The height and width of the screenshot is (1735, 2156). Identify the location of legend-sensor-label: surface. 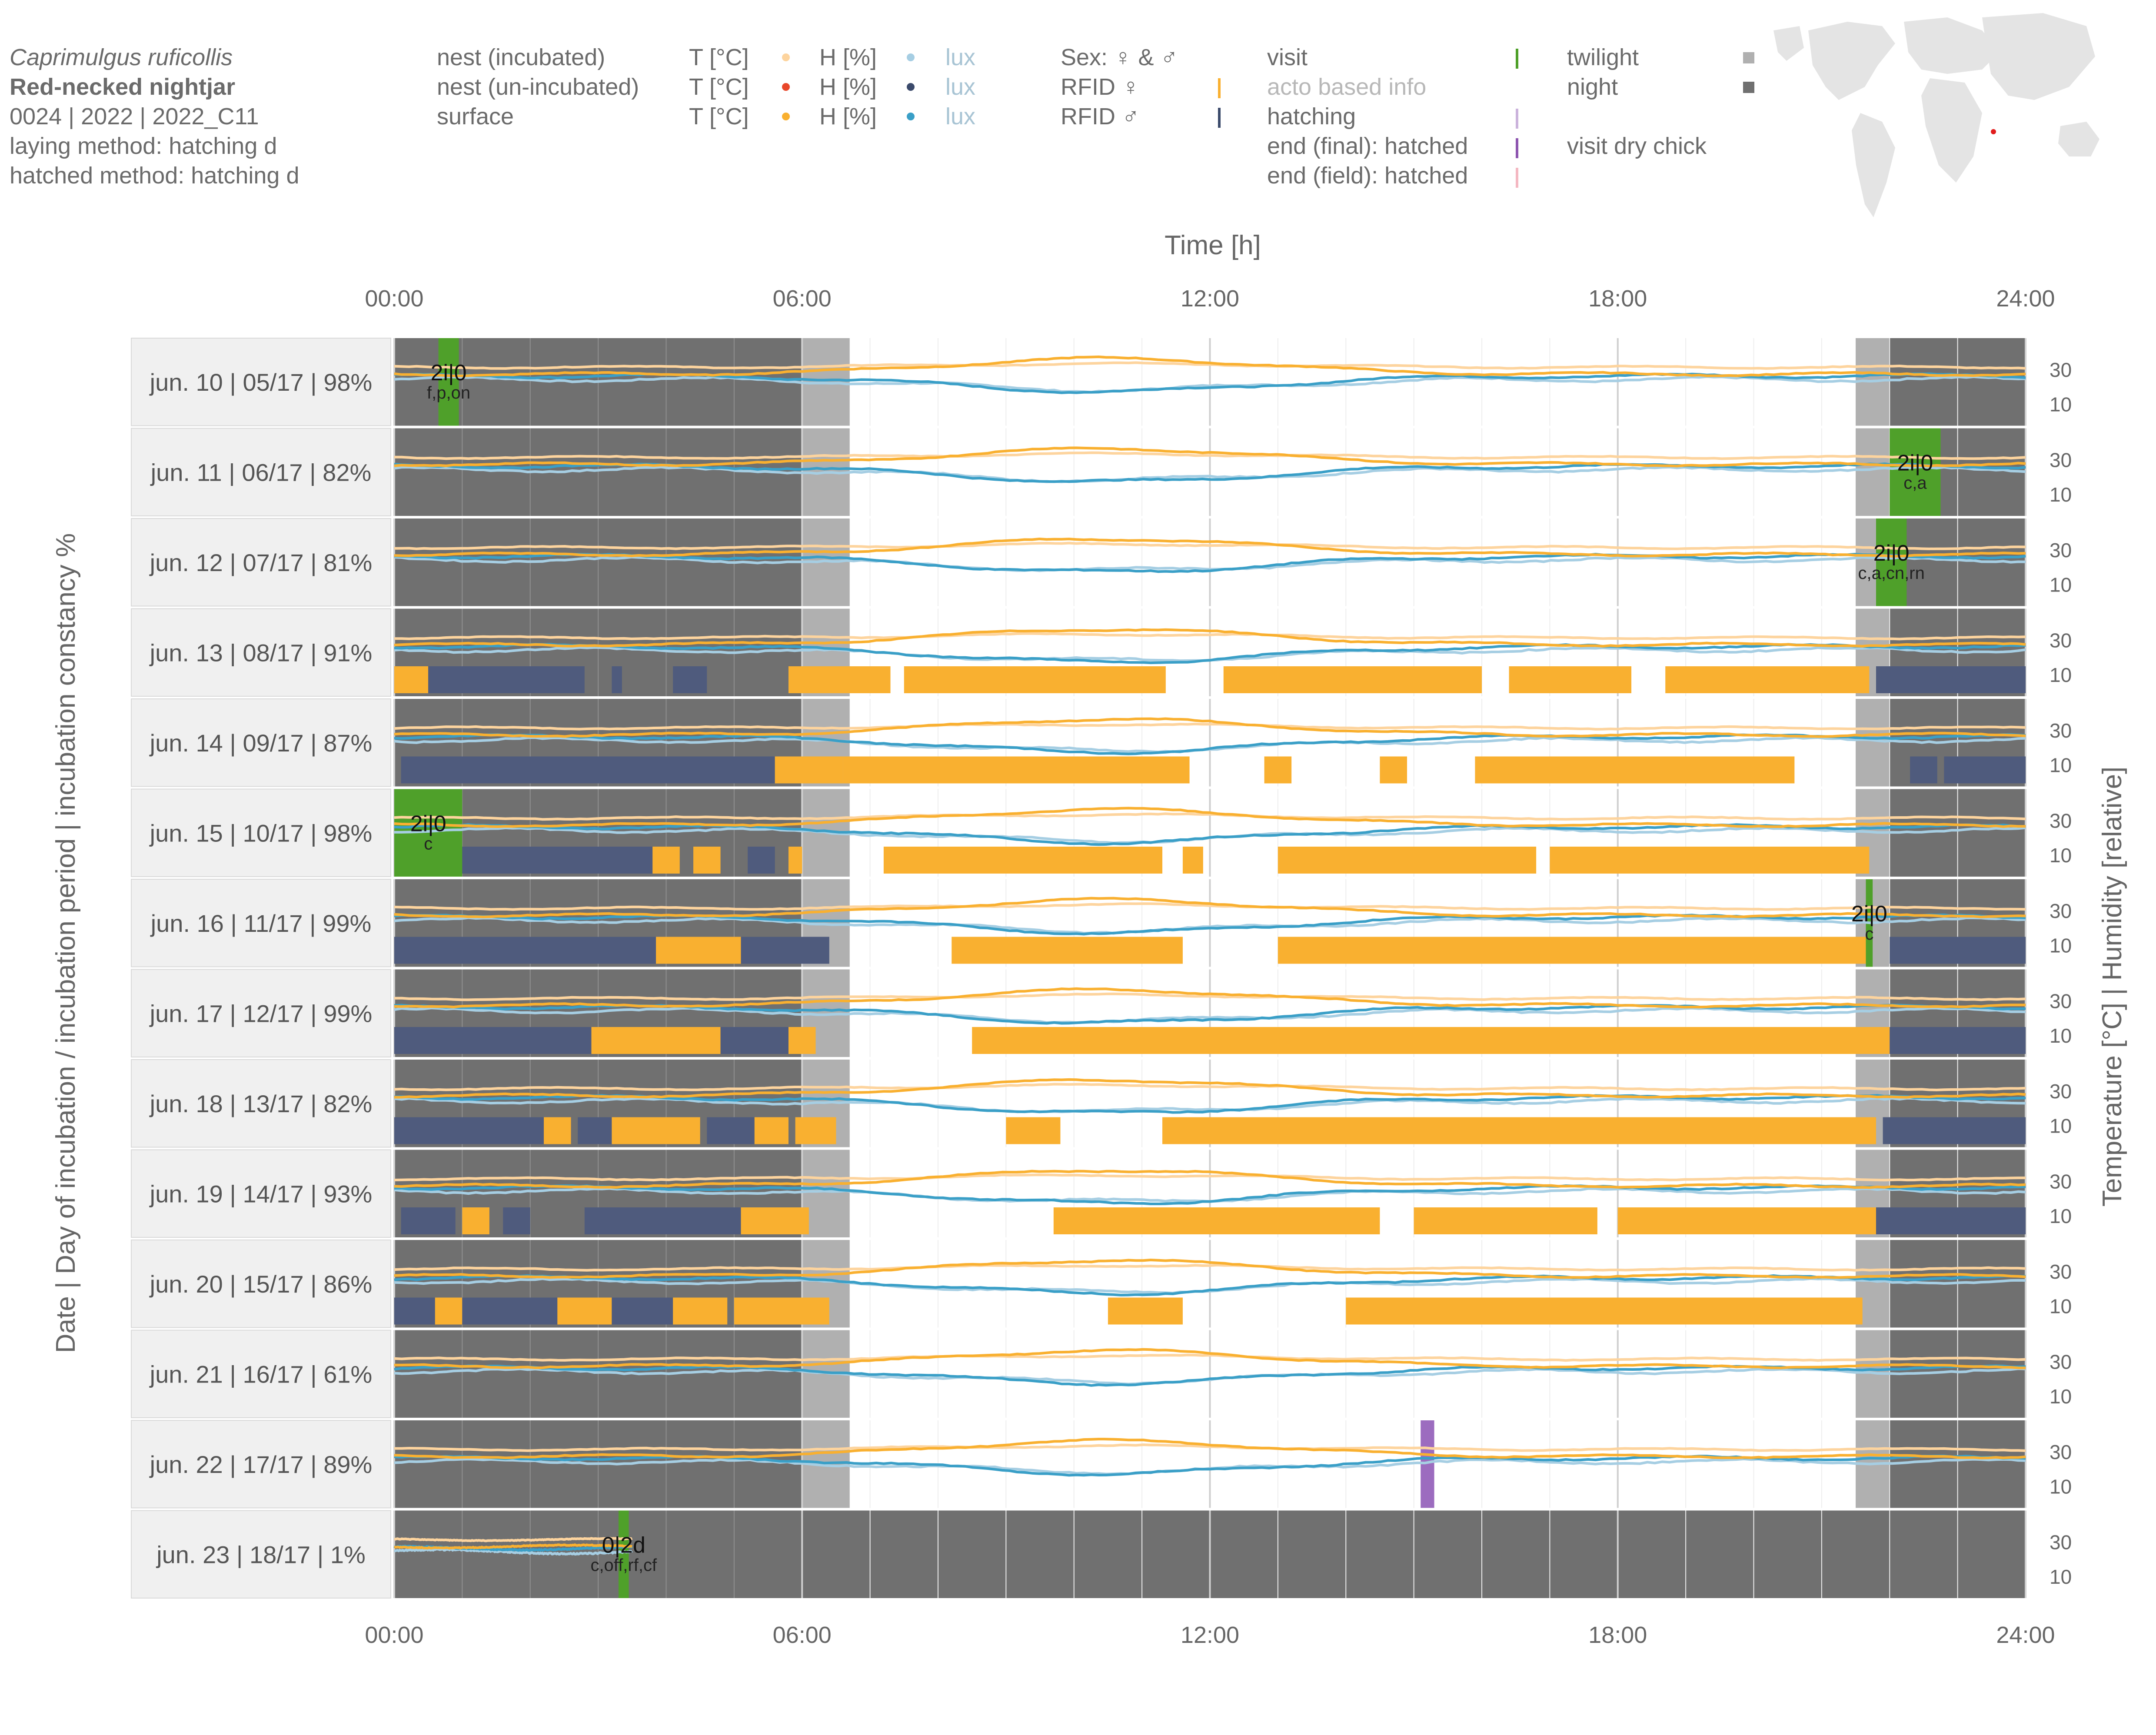
(475, 116).